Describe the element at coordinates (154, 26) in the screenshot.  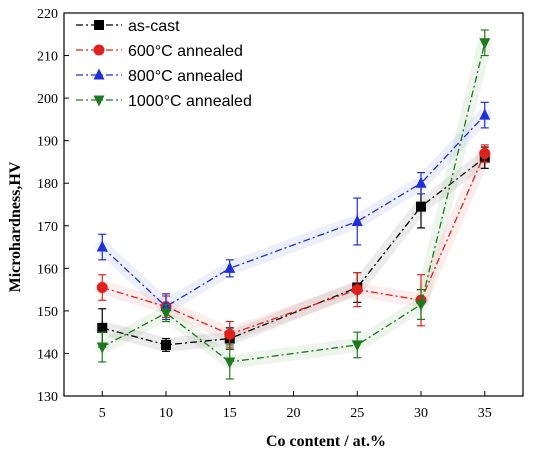
I see `legend-label: as-cast` at that location.